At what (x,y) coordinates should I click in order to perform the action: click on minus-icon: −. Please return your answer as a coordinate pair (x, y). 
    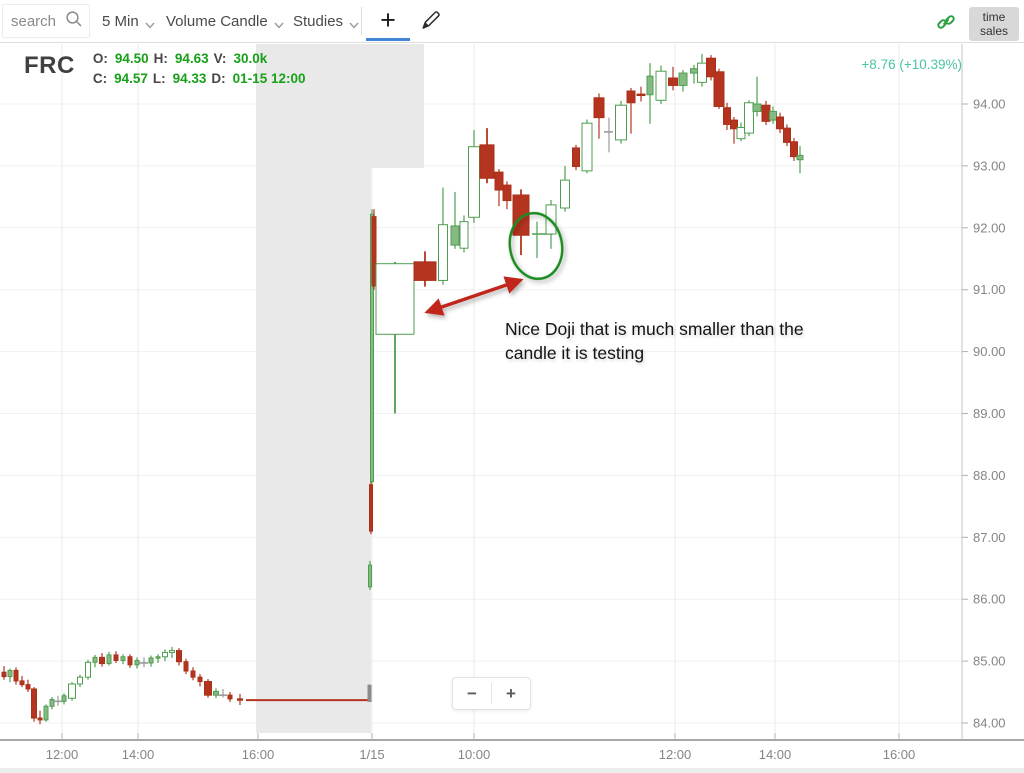
    Looking at the image, I should click on (472, 693).